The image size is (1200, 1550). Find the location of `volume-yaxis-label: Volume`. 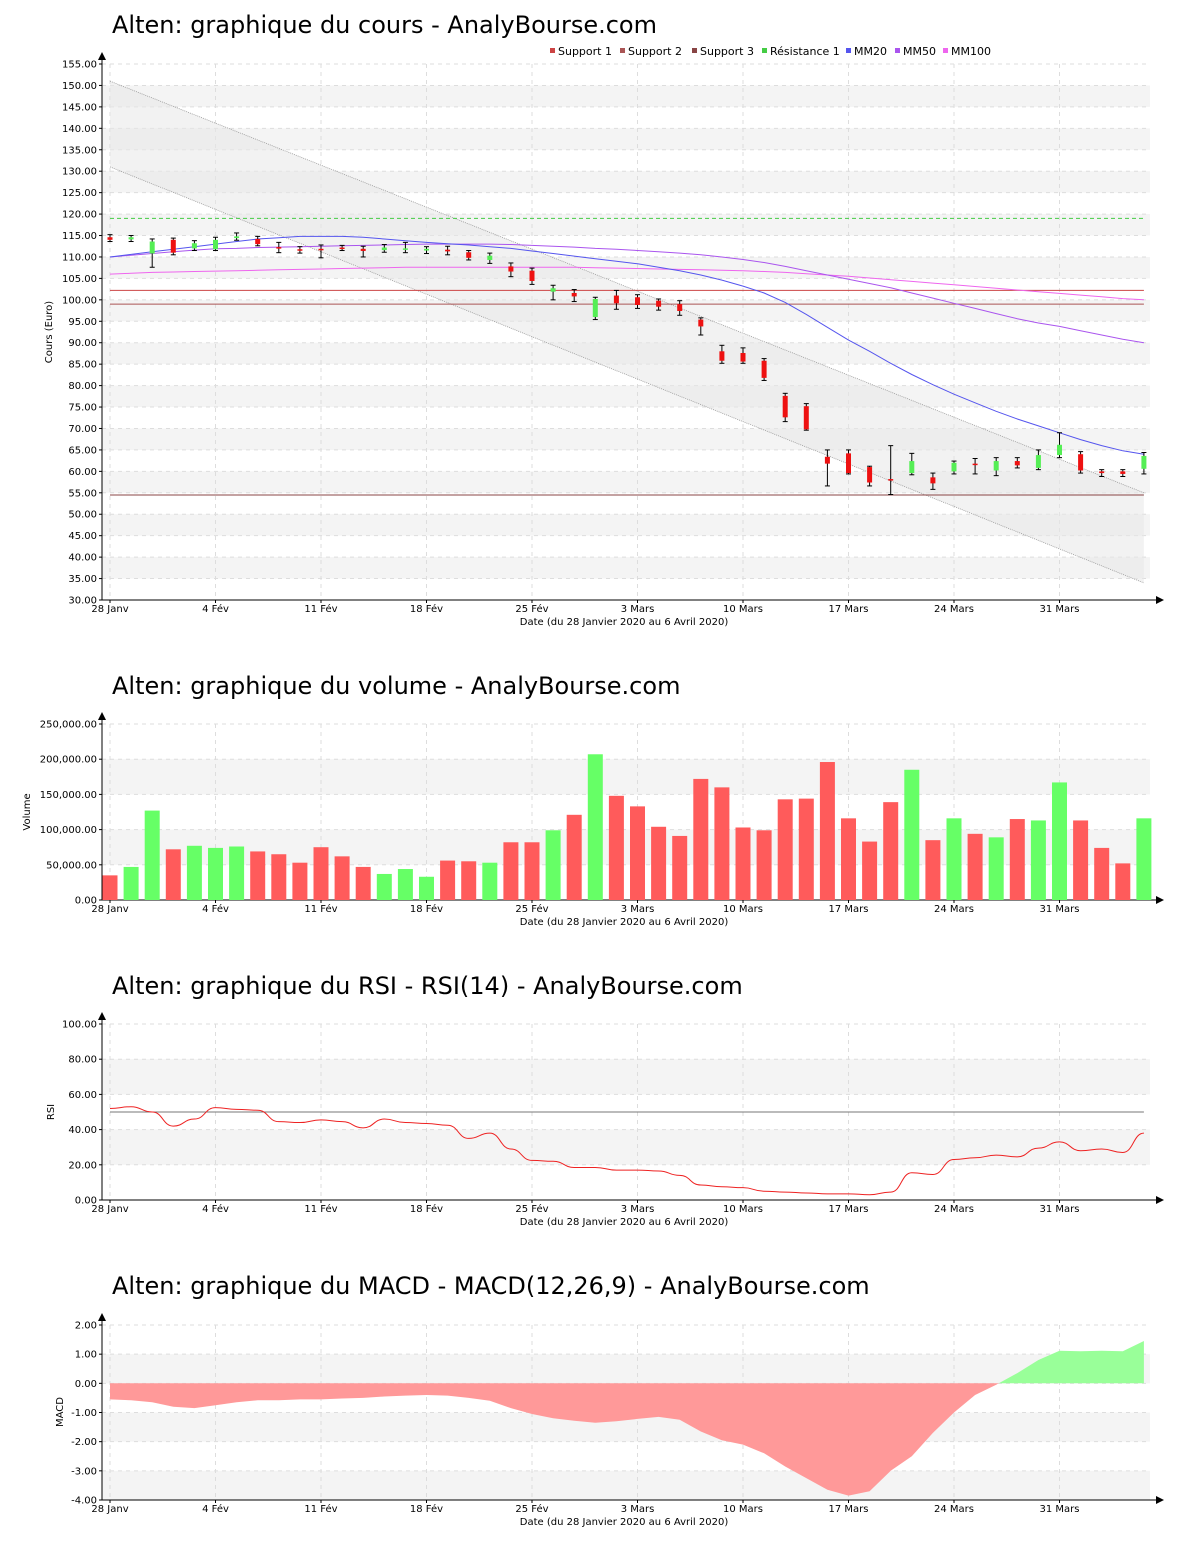

volume-yaxis-label: Volume is located at coordinates (27, 811).